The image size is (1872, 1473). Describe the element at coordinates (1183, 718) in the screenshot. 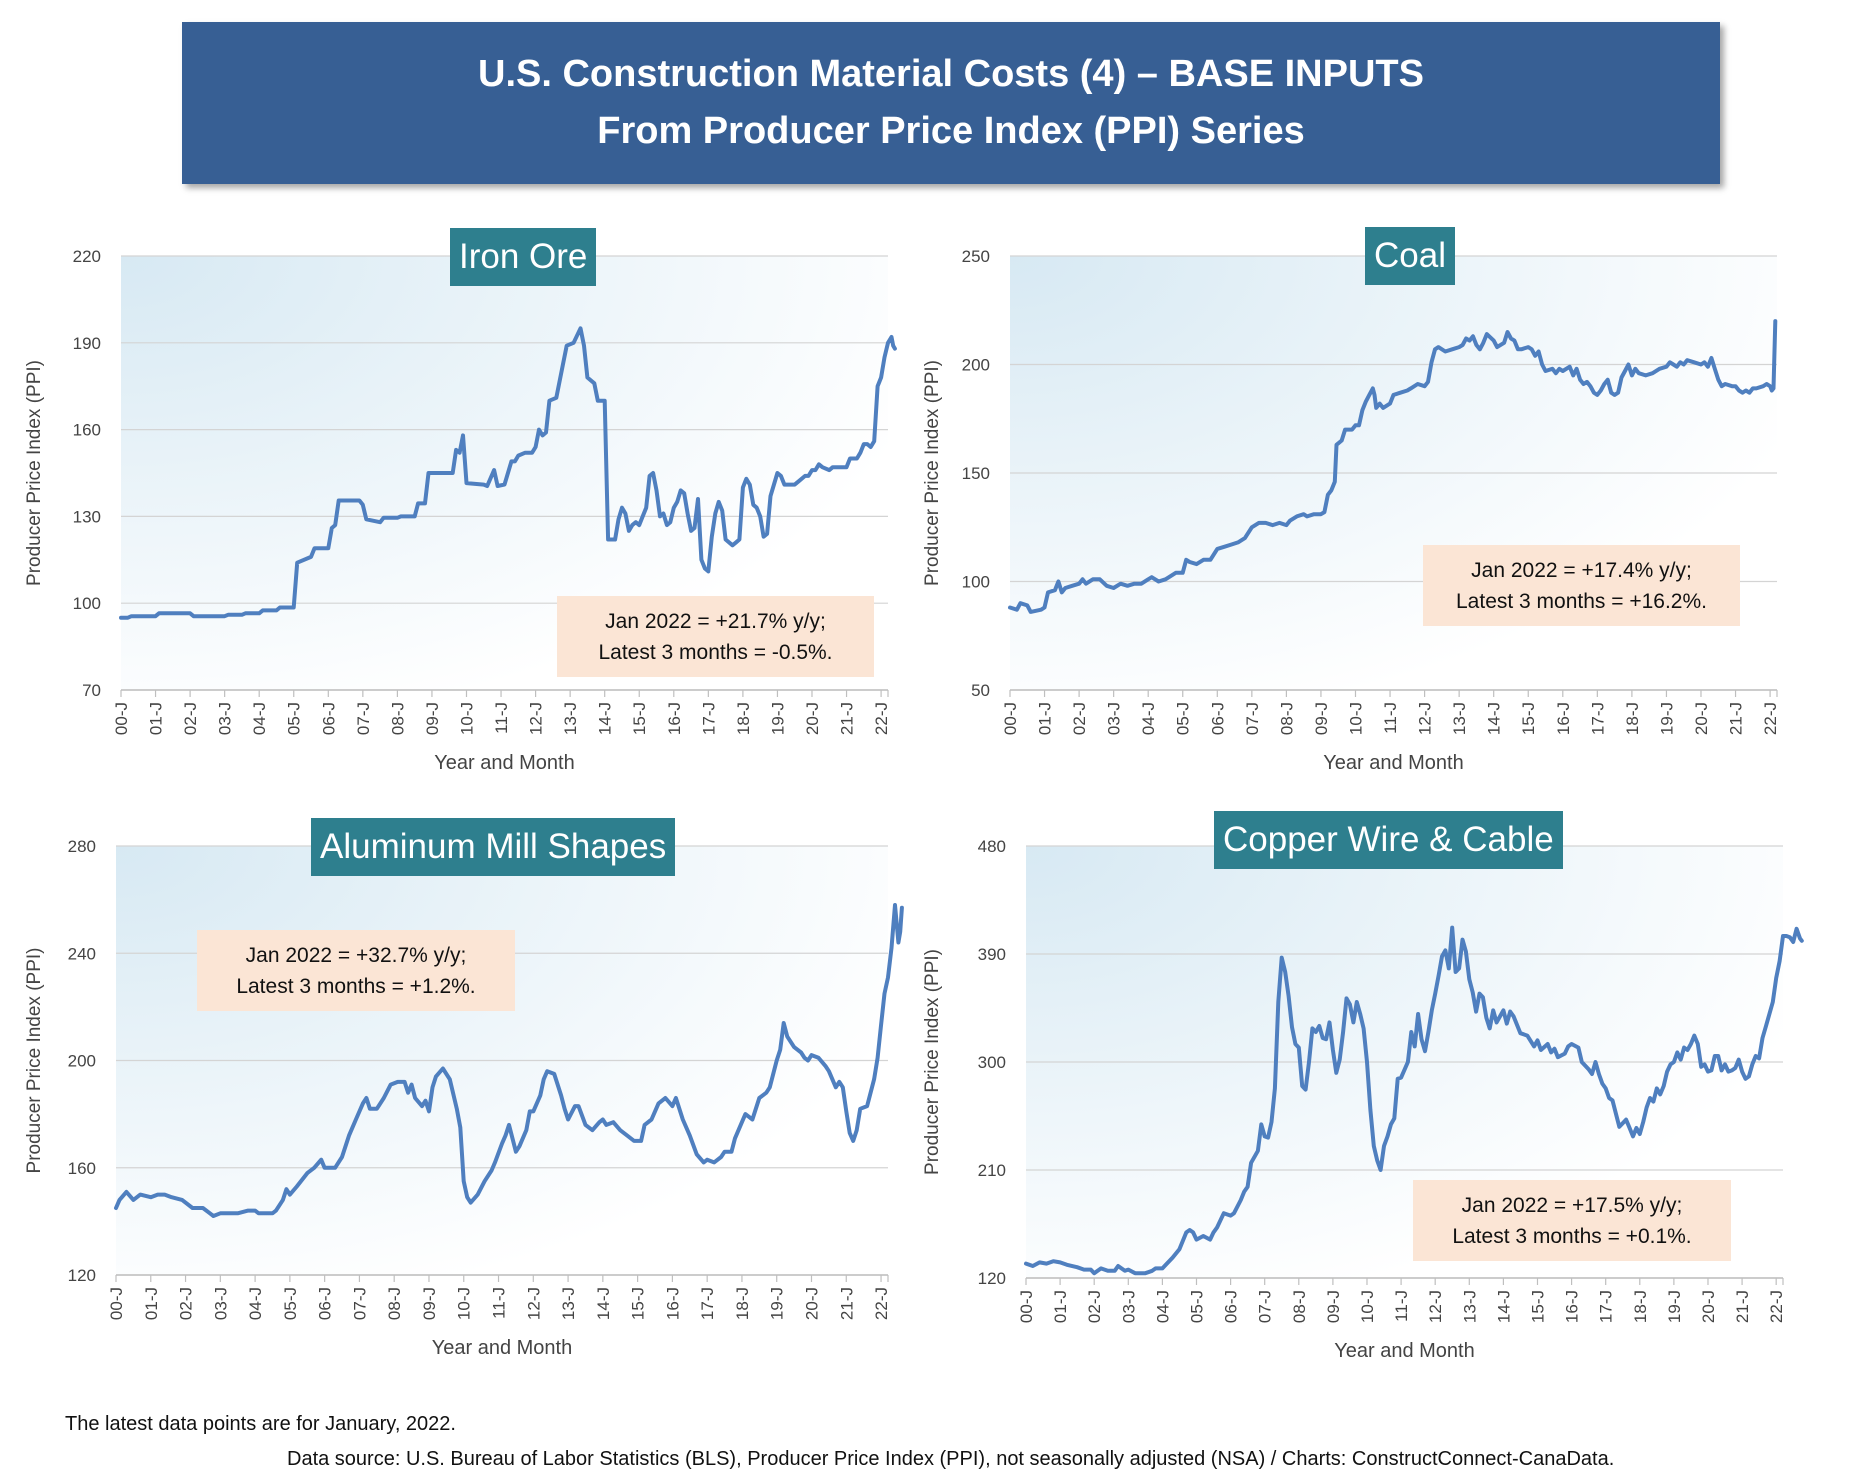

I see `coal-x-tick-label: 05-J` at that location.